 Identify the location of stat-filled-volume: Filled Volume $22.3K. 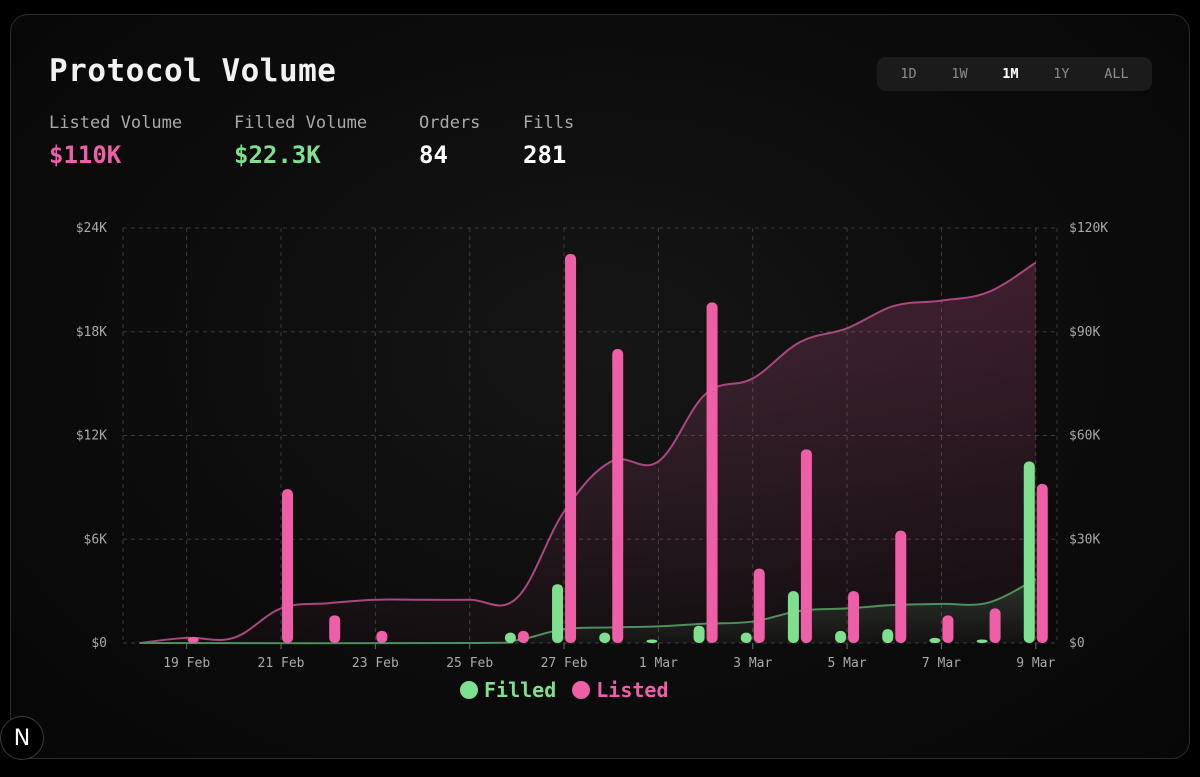
(300, 141).